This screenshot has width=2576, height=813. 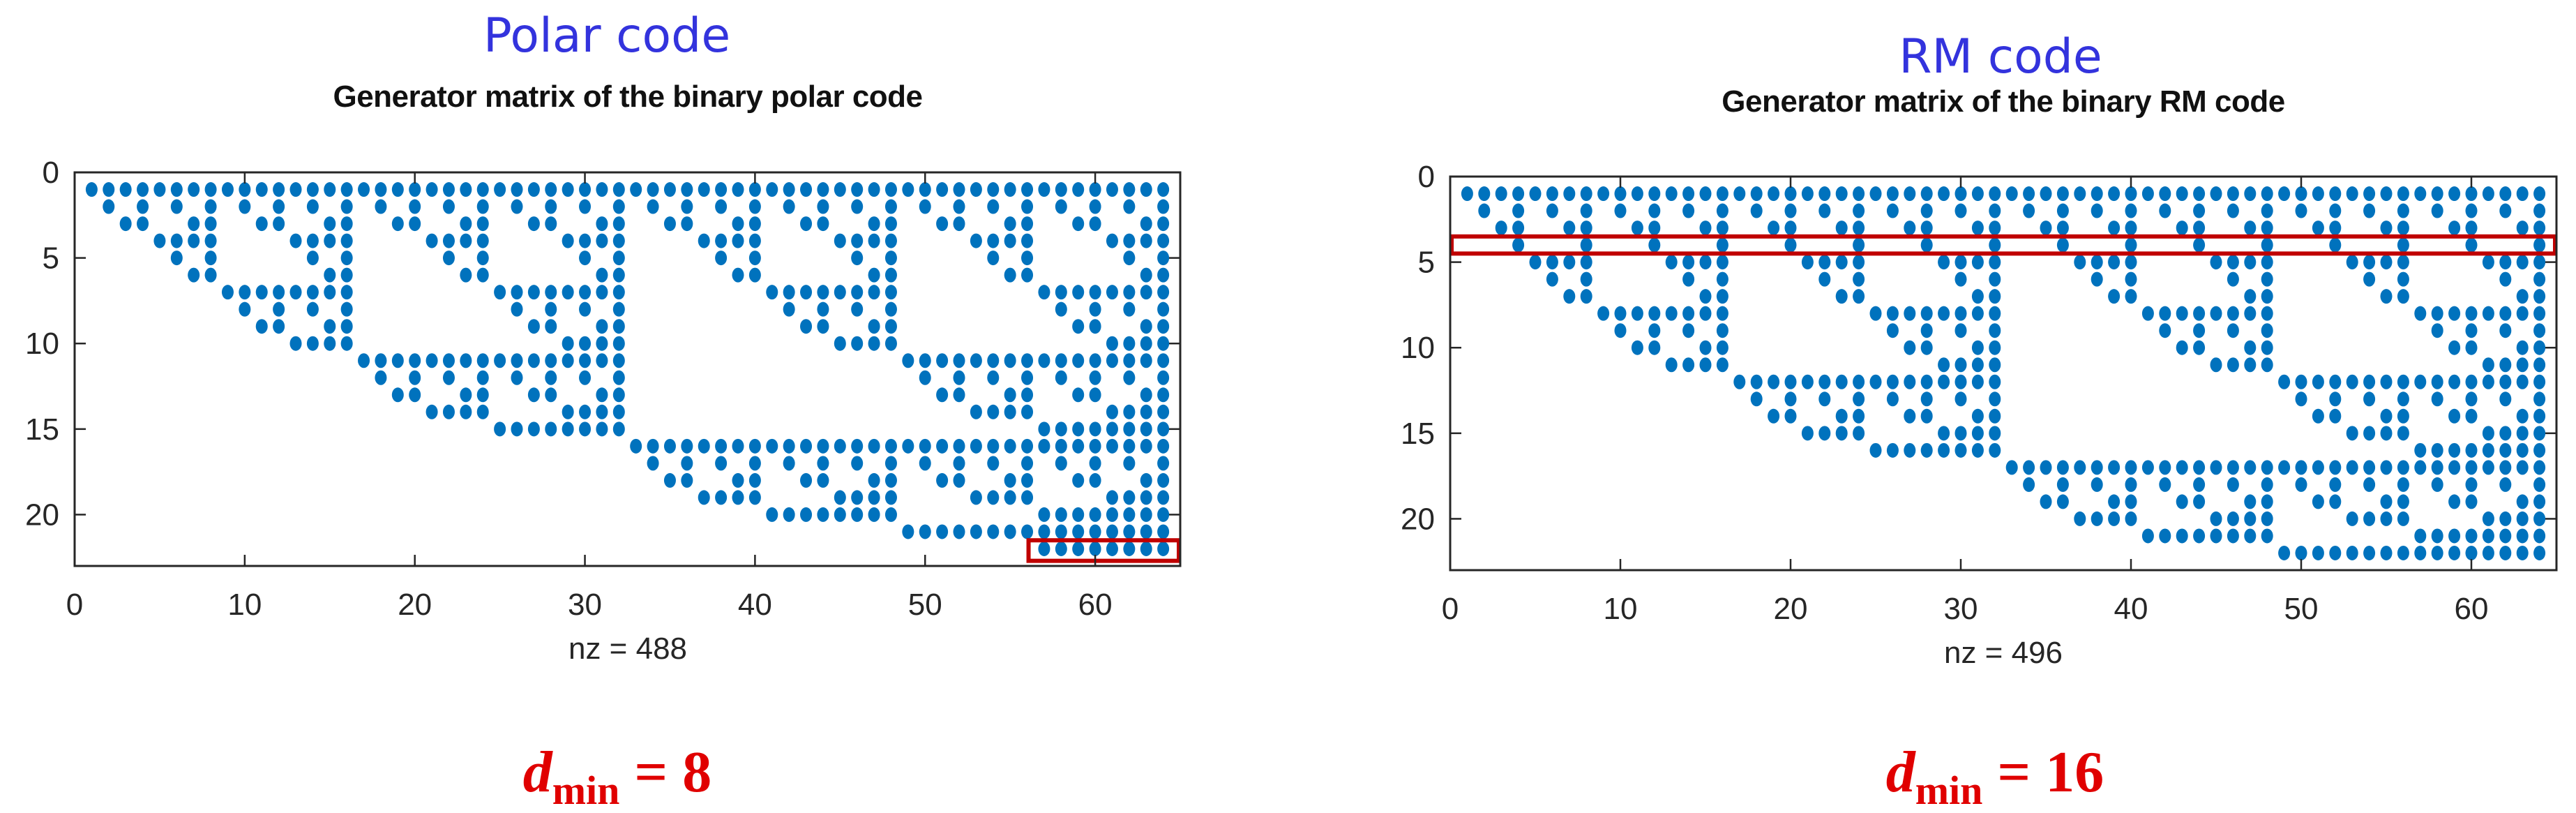 I want to click on rm-nz-label: nz = 496, so click(x=2003, y=653).